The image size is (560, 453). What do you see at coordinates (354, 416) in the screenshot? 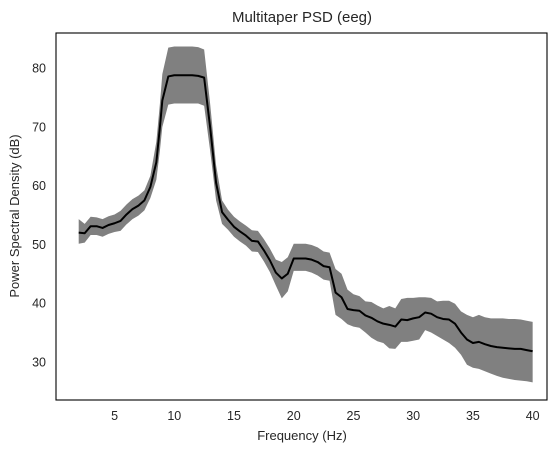
I see `x-tick-label: 25` at bounding box center [354, 416].